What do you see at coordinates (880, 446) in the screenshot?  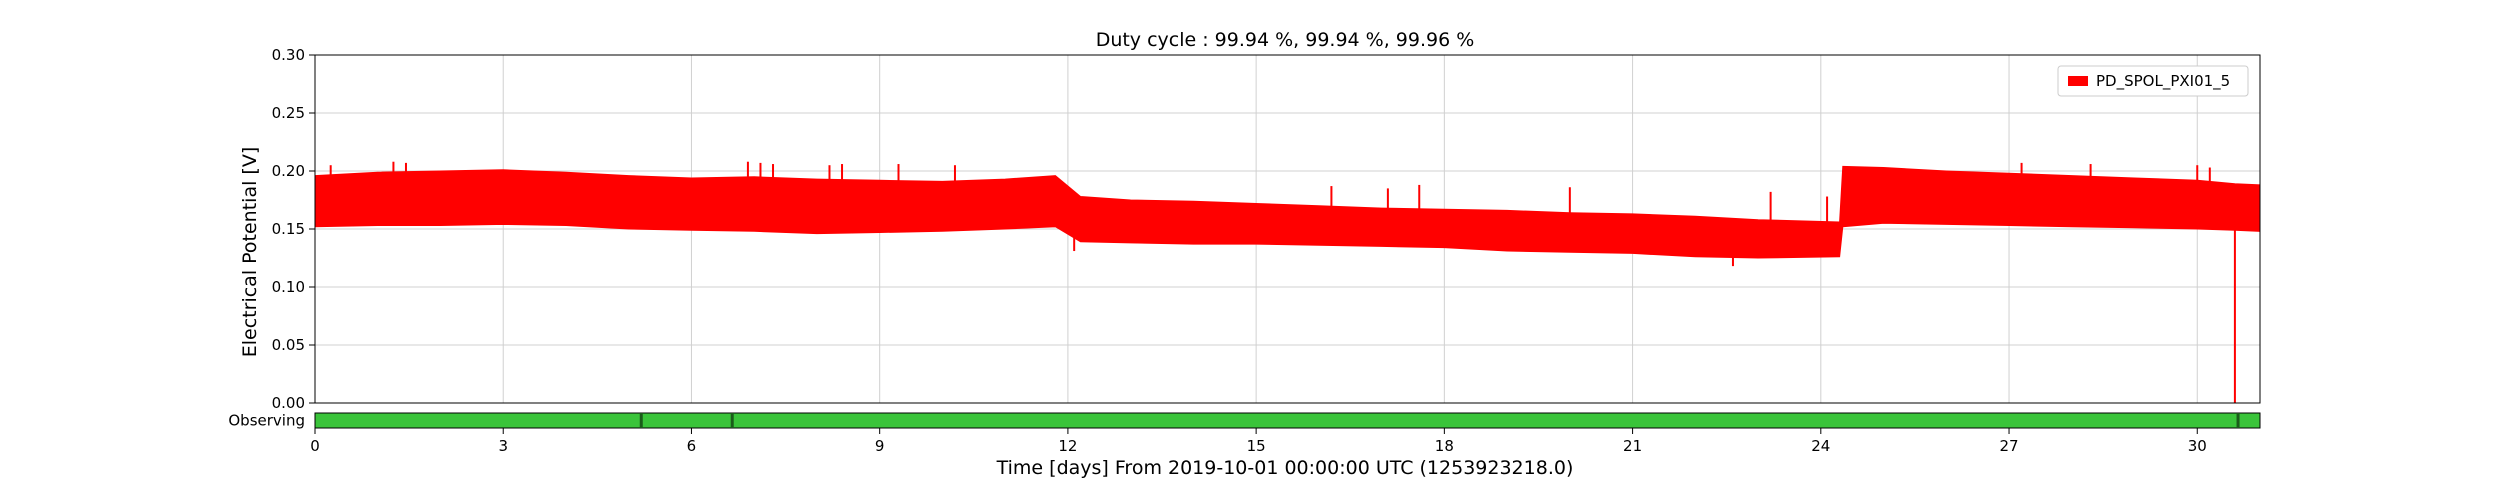 I see `x-tick-label: 9` at bounding box center [880, 446].